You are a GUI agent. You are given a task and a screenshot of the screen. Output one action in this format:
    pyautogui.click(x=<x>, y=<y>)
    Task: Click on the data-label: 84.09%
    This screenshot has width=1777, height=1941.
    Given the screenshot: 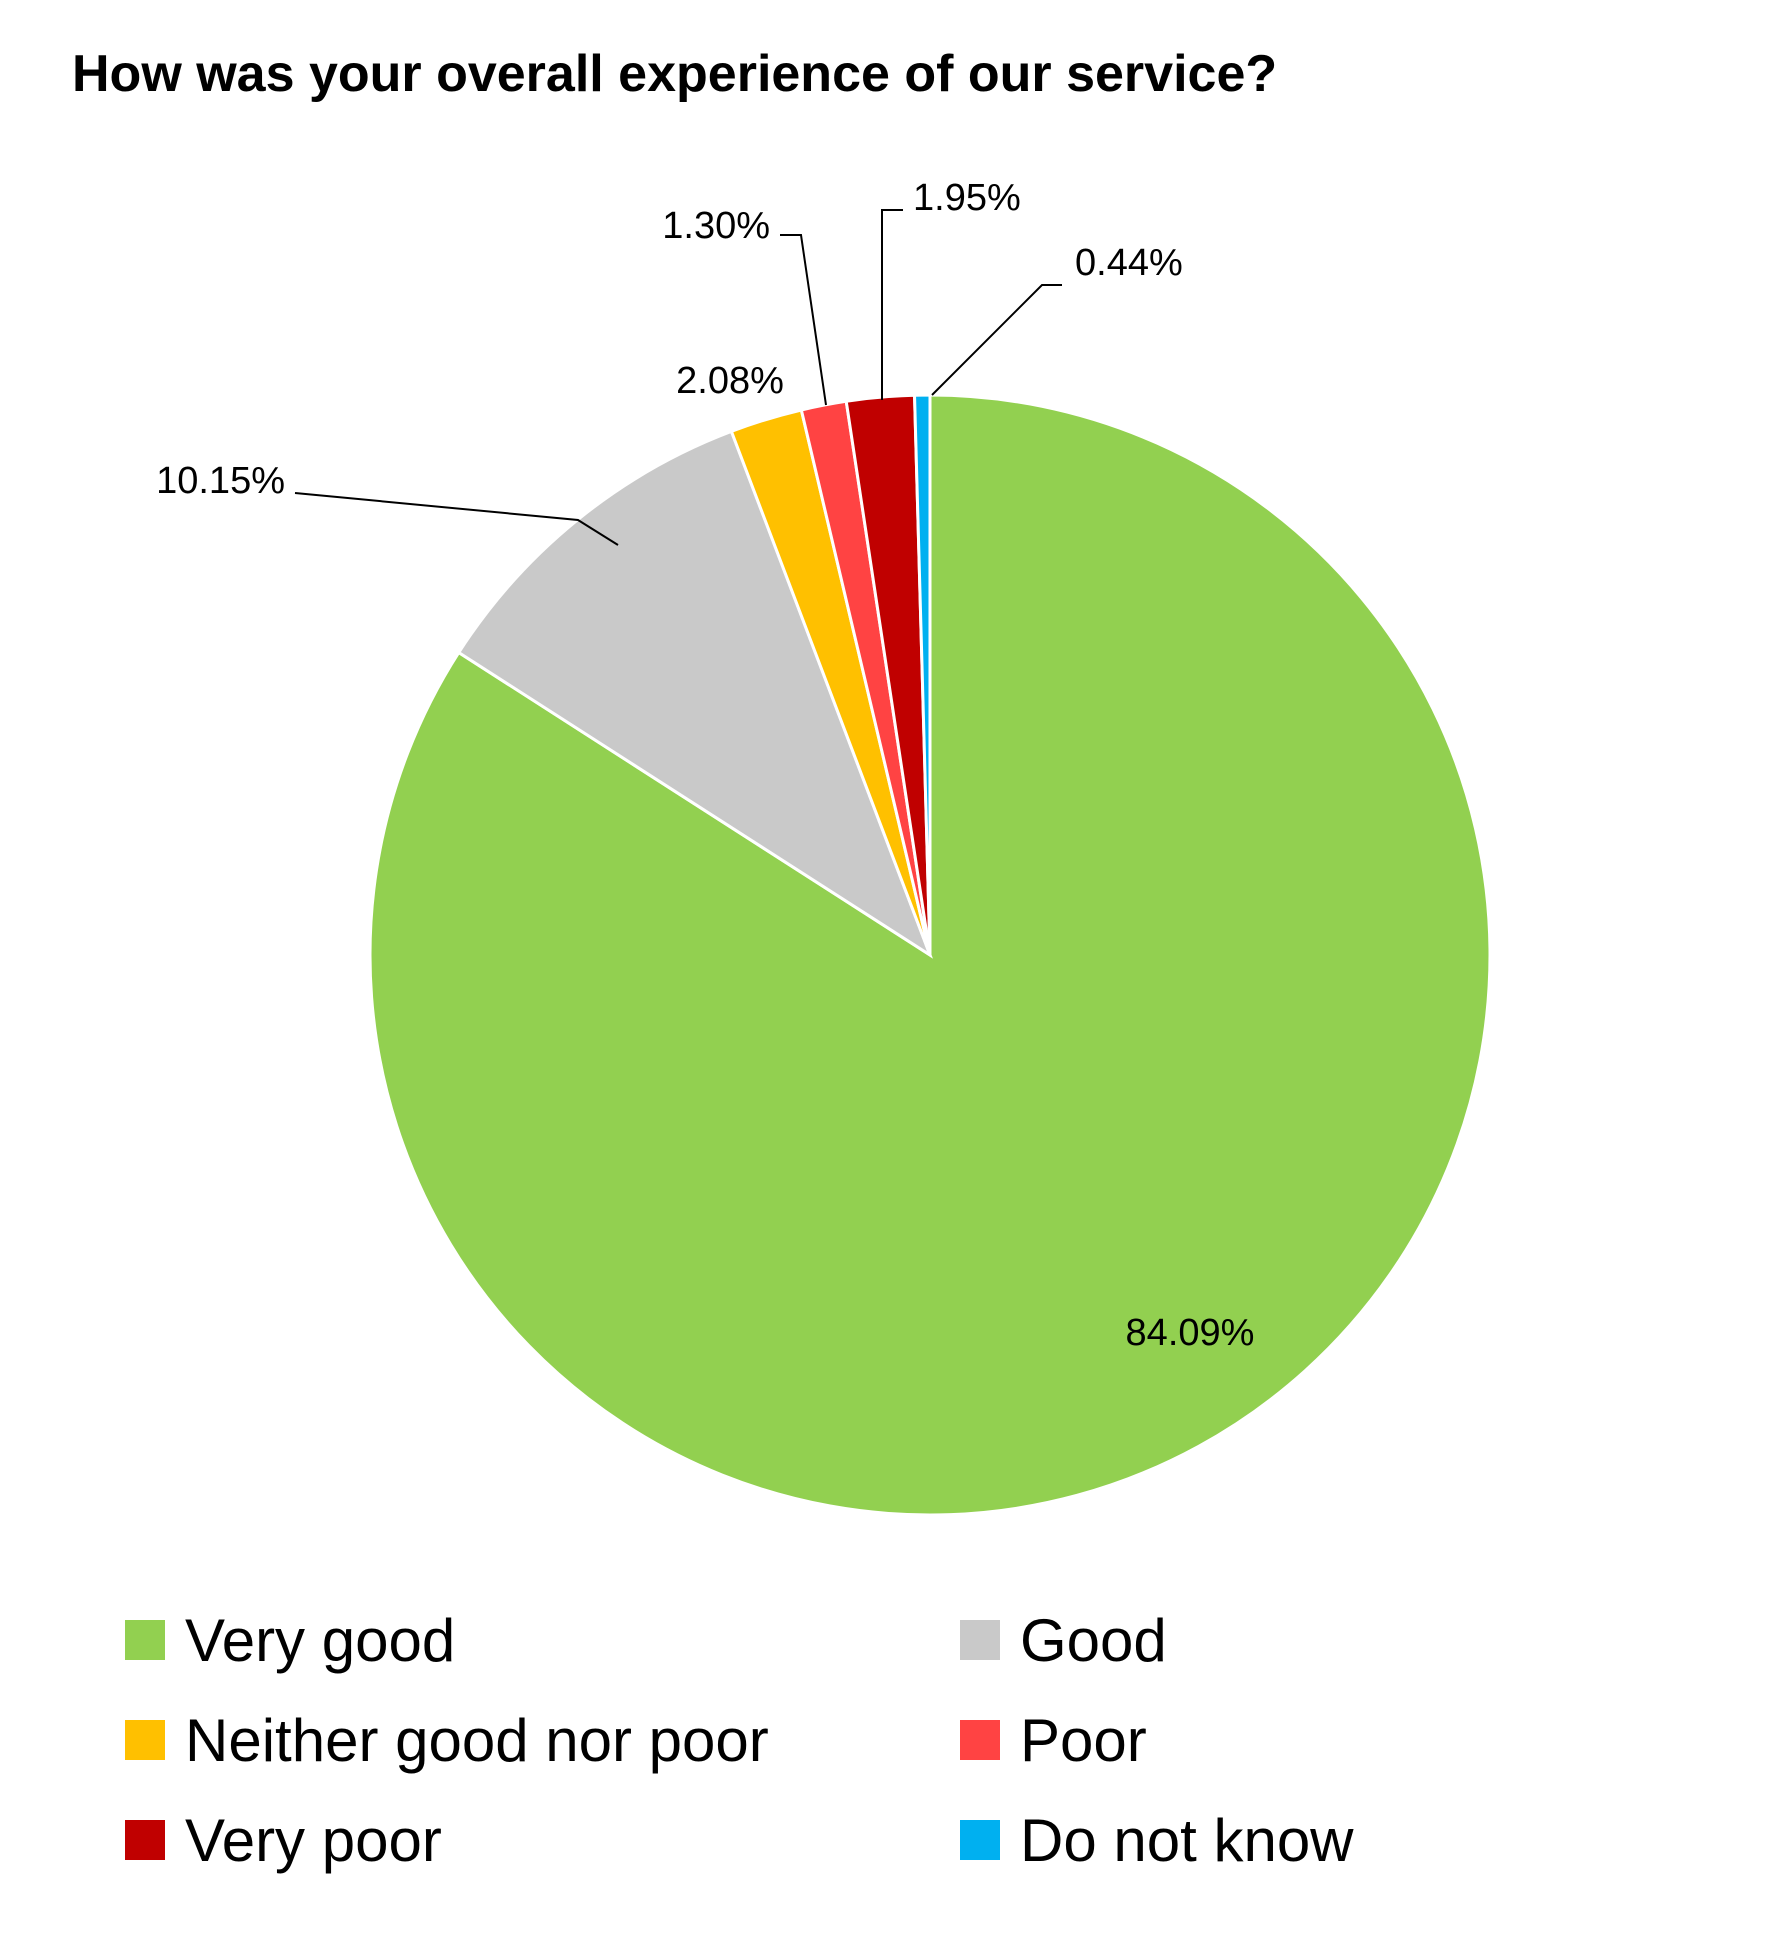 What is the action you would take?
    pyautogui.click(x=1190, y=1333)
    